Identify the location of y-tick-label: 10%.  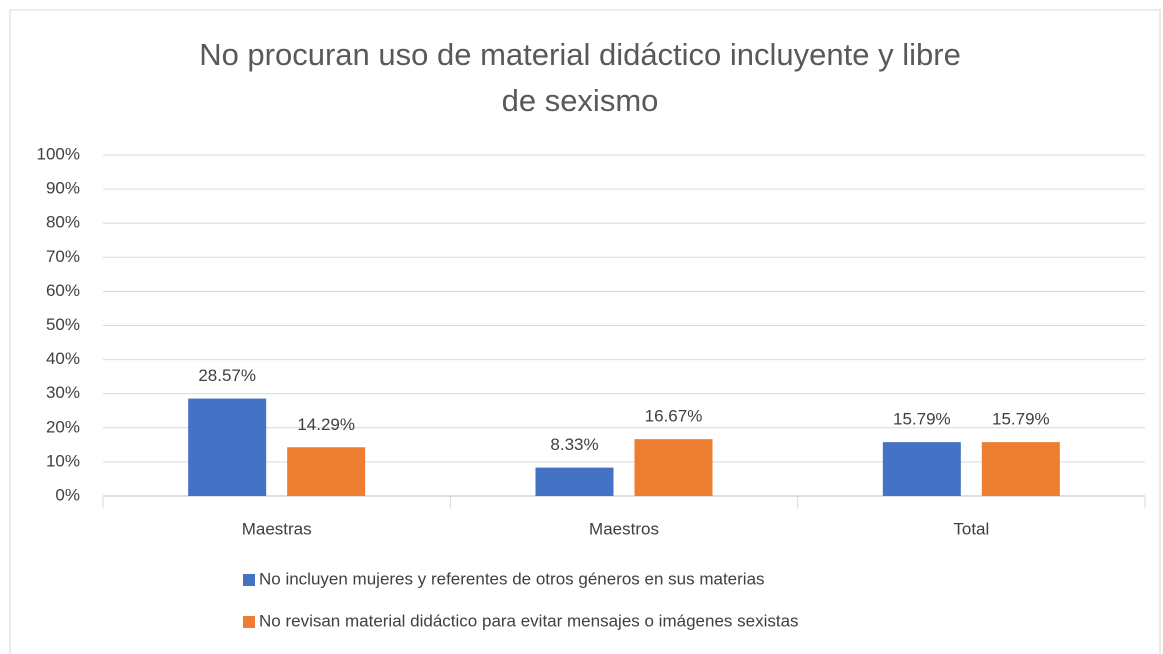
(63, 460).